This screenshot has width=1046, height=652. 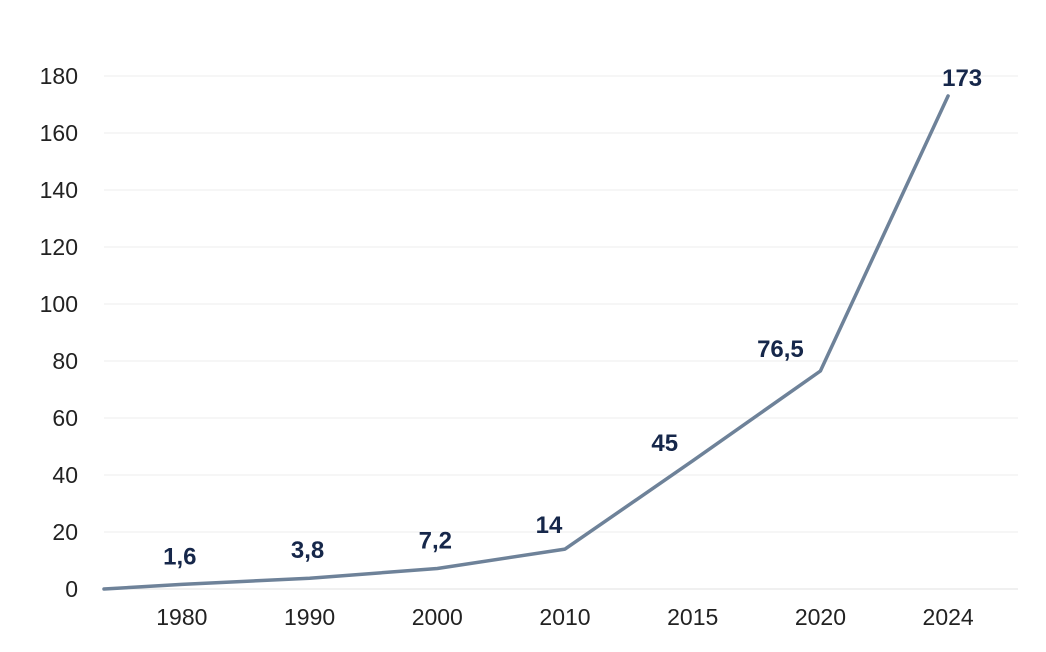 I want to click on y-tick-label: 180, so click(x=59, y=76).